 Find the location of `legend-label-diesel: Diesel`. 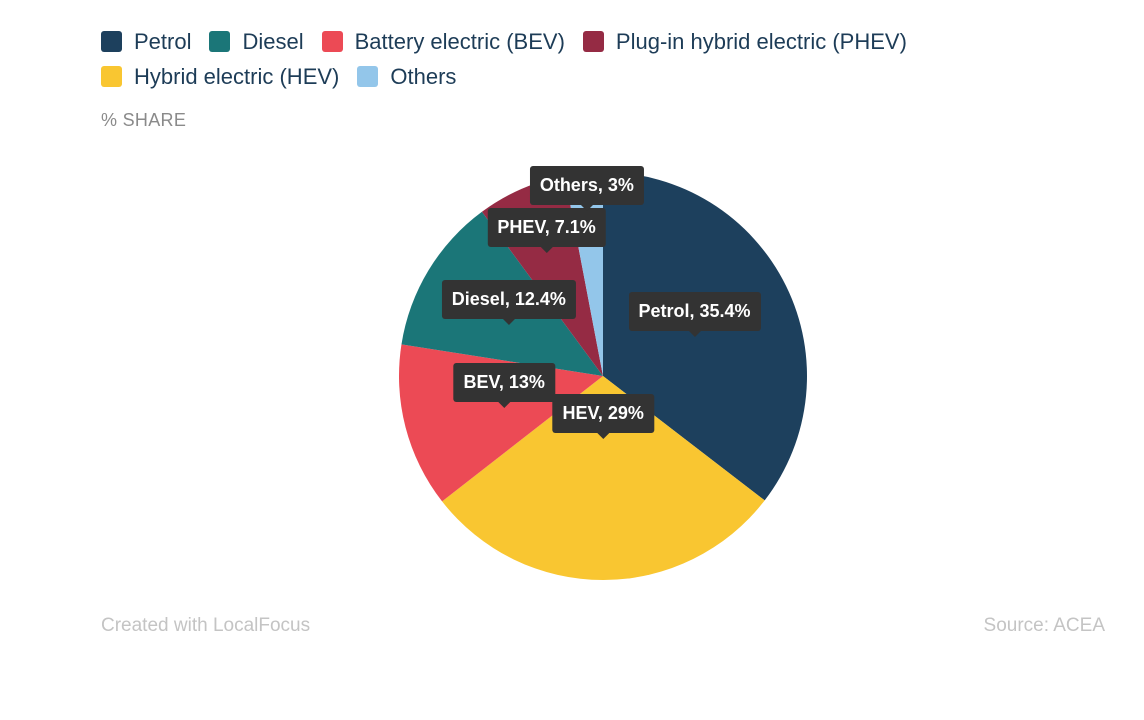

legend-label-diesel: Diesel is located at coordinates (273, 41).